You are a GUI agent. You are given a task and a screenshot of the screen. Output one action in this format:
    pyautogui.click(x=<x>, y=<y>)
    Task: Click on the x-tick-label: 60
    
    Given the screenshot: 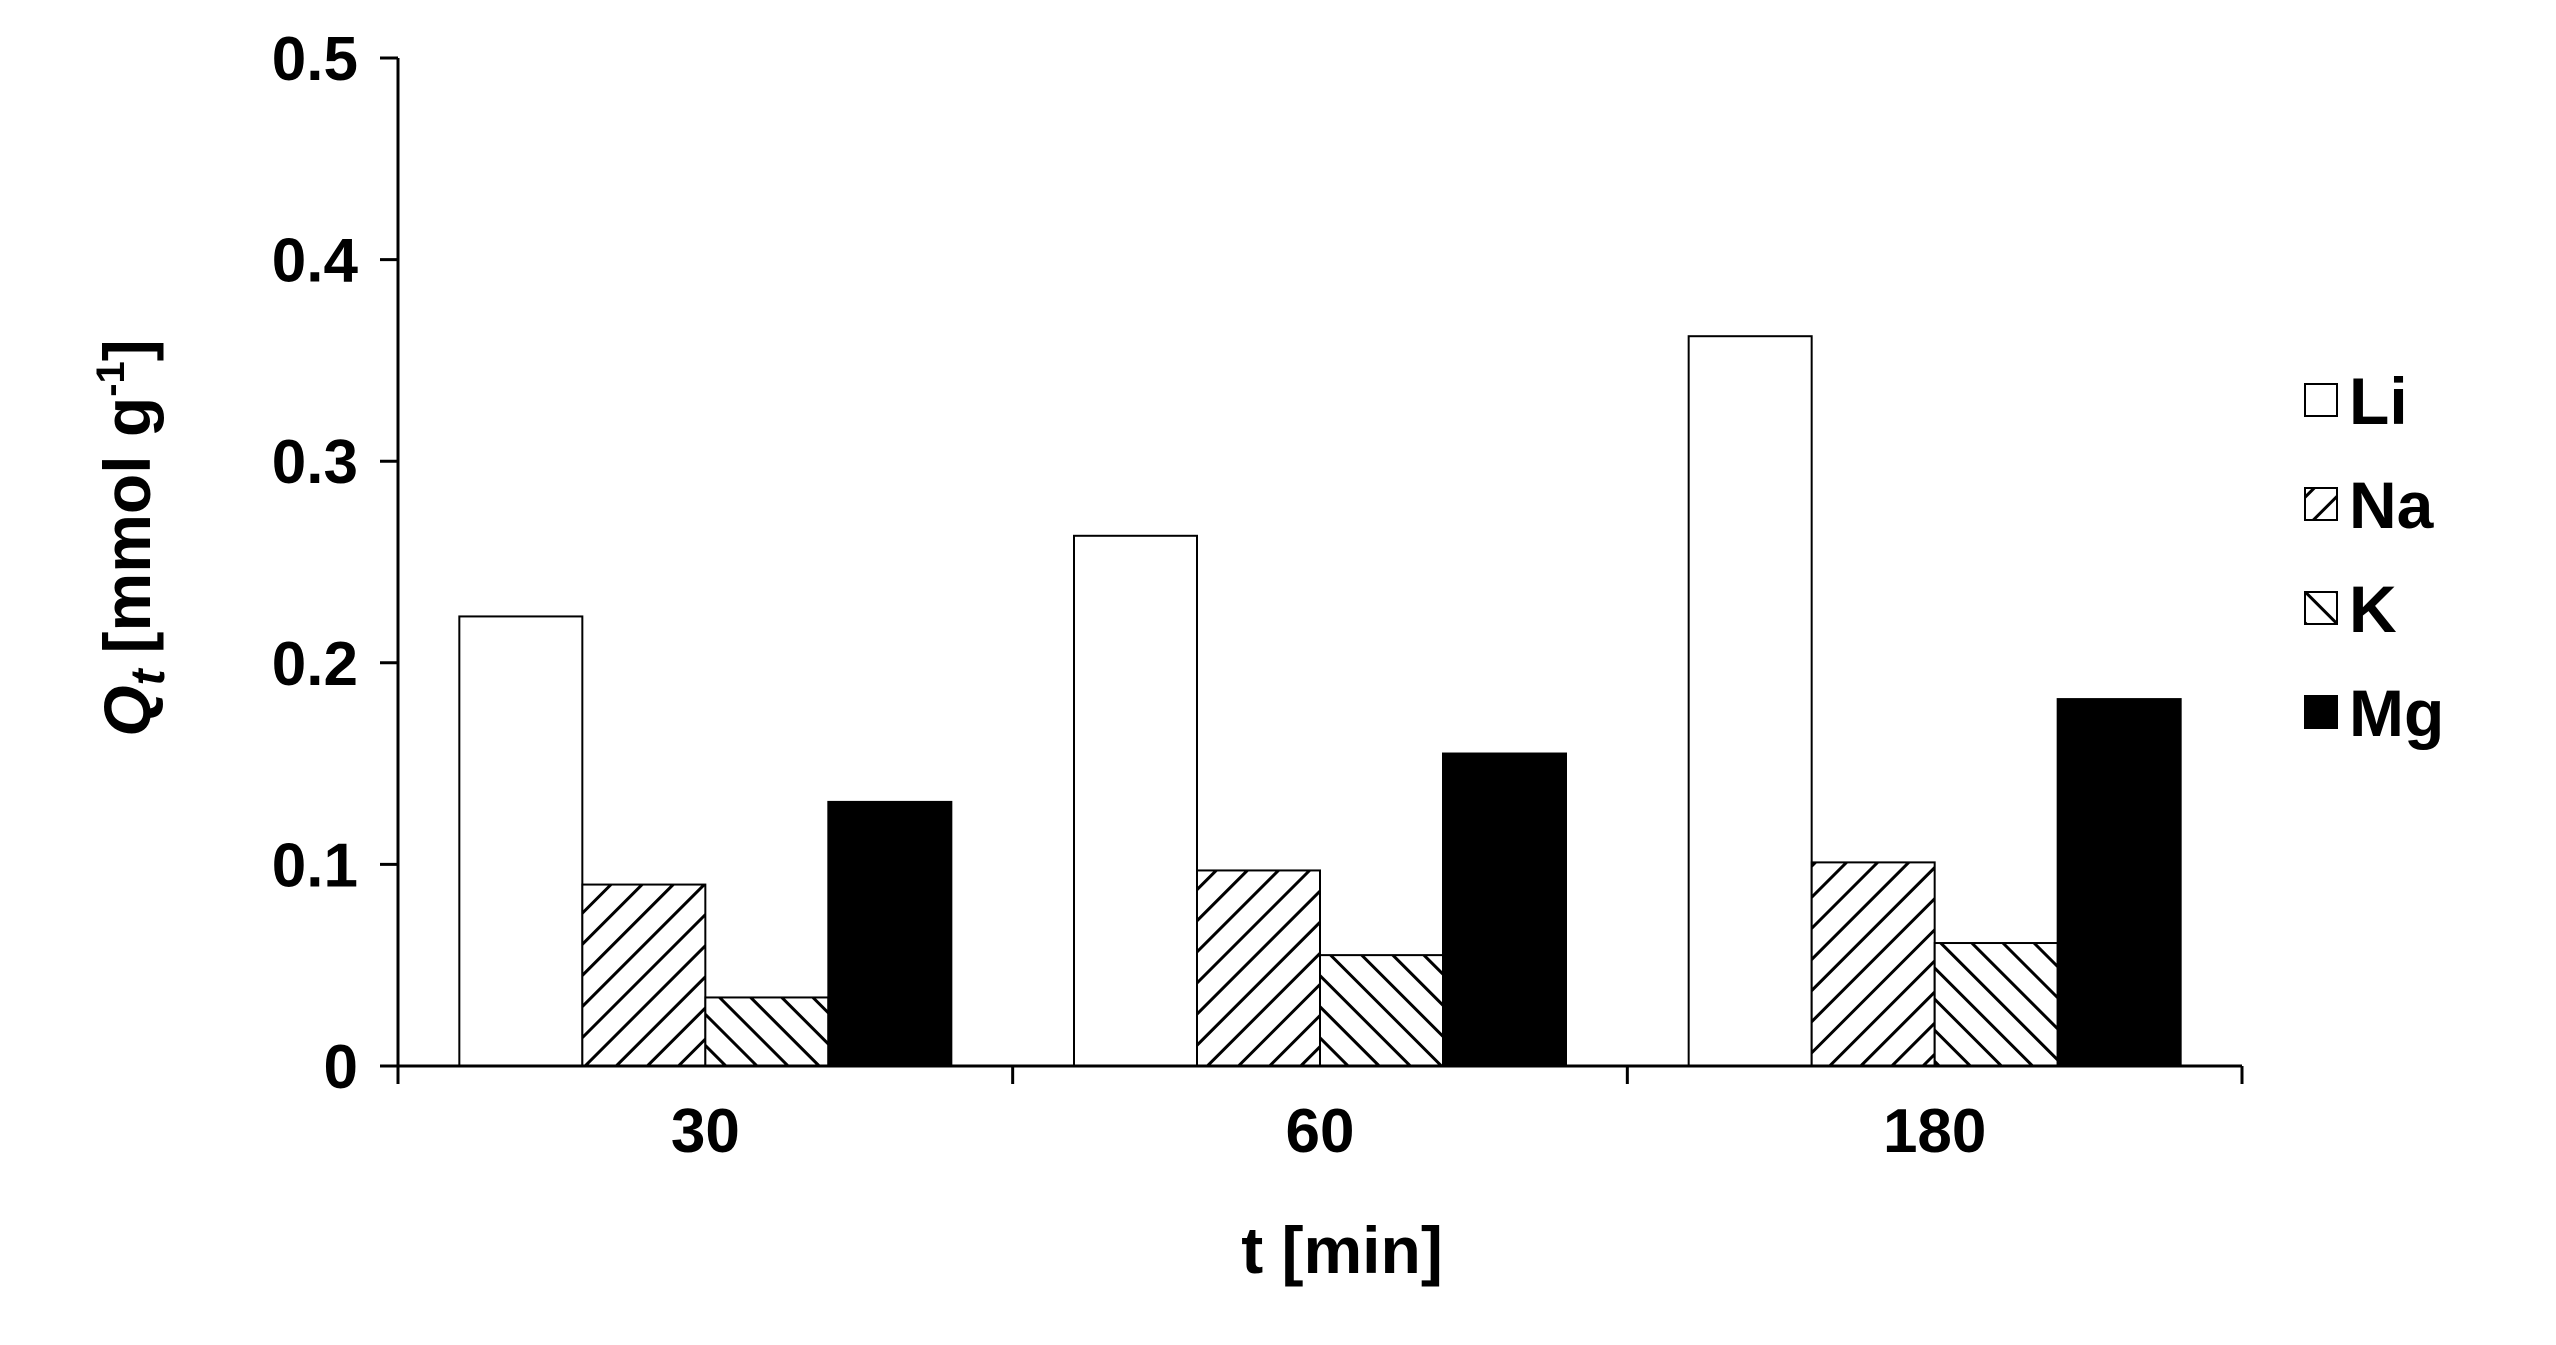 What is the action you would take?
    pyautogui.click(x=1320, y=1131)
    